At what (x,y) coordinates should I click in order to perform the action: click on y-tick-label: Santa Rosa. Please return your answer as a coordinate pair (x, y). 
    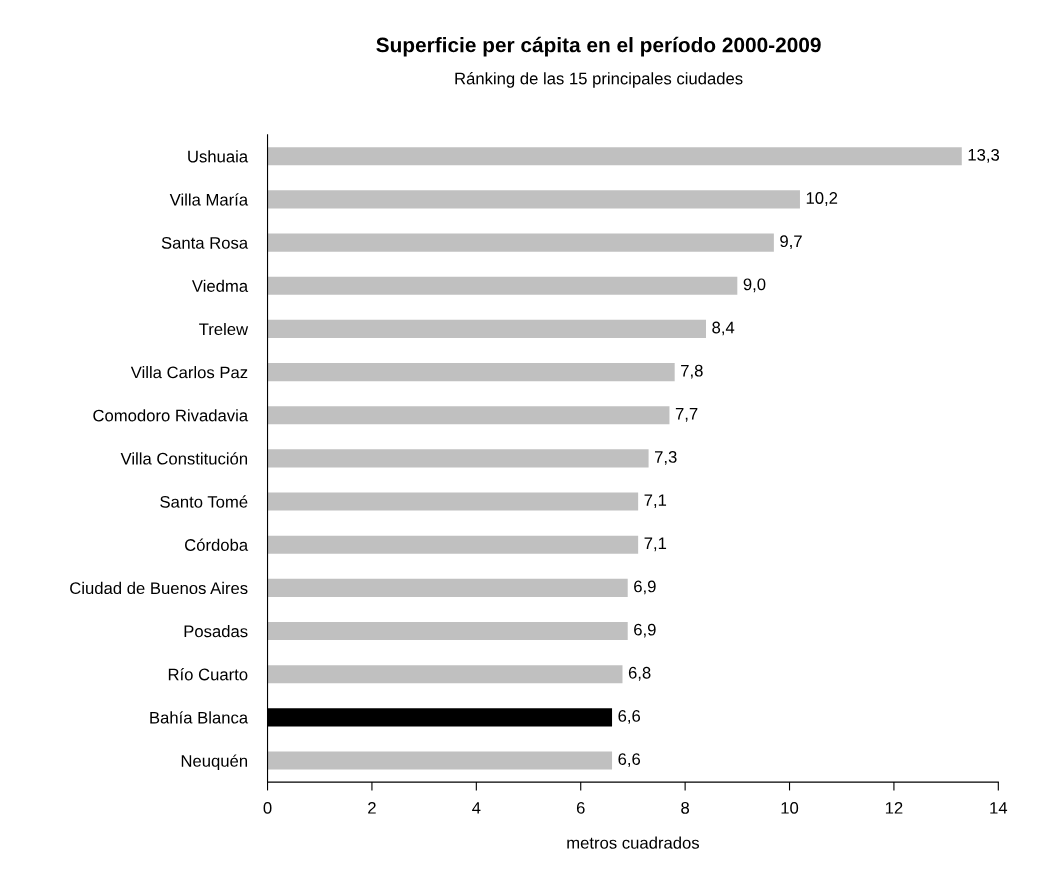
    Looking at the image, I should click on (205, 243).